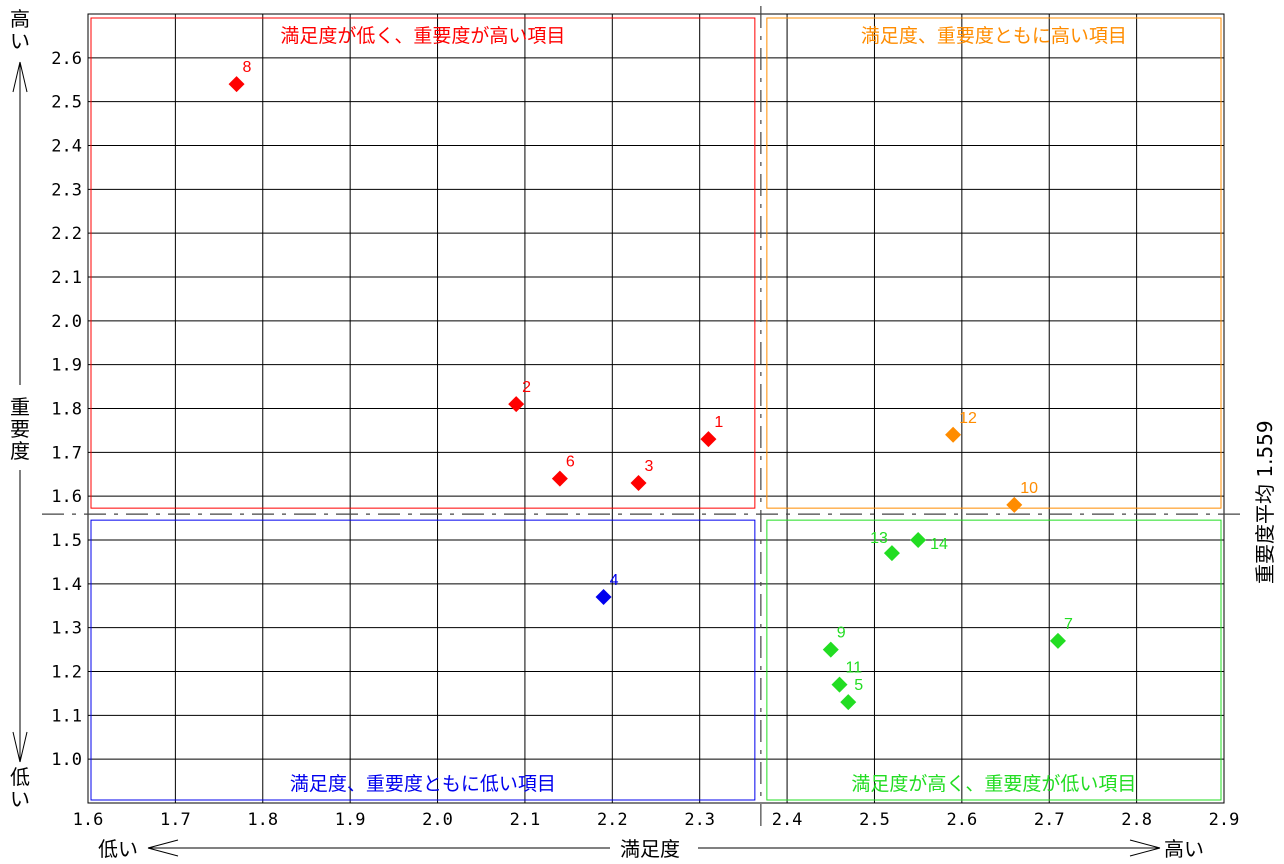 This screenshot has width=1284, height=864. What do you see at coordinates (175, 820) in the screenshot?
I see `x-tick-label: 1.7` at bounding box center [175, 820].